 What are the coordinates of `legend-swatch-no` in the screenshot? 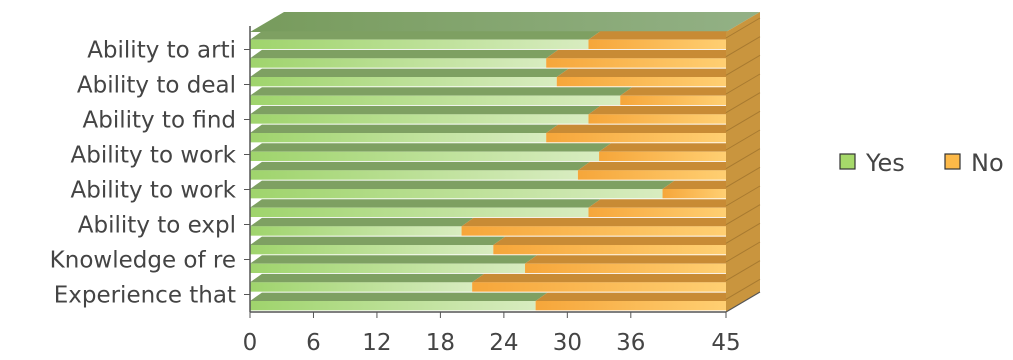 It's located at (952, 161).